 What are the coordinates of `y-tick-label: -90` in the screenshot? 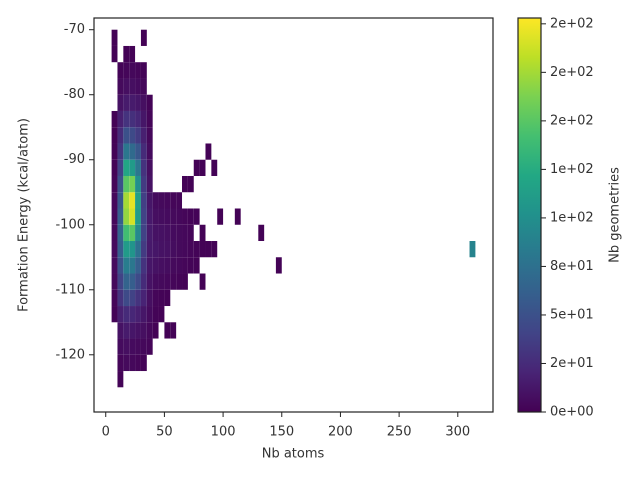 It's located at (74, 159).